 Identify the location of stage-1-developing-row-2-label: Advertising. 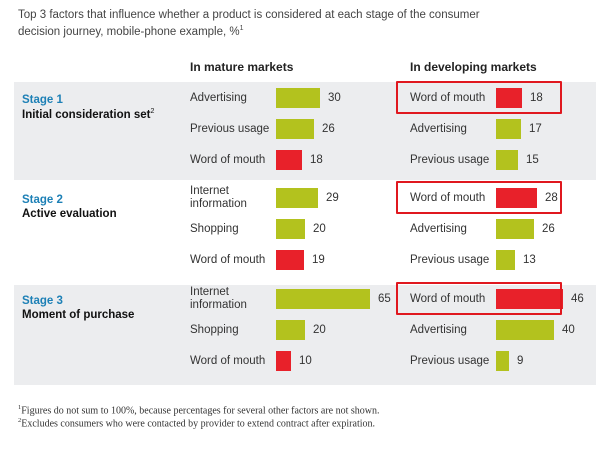
(438, 128).